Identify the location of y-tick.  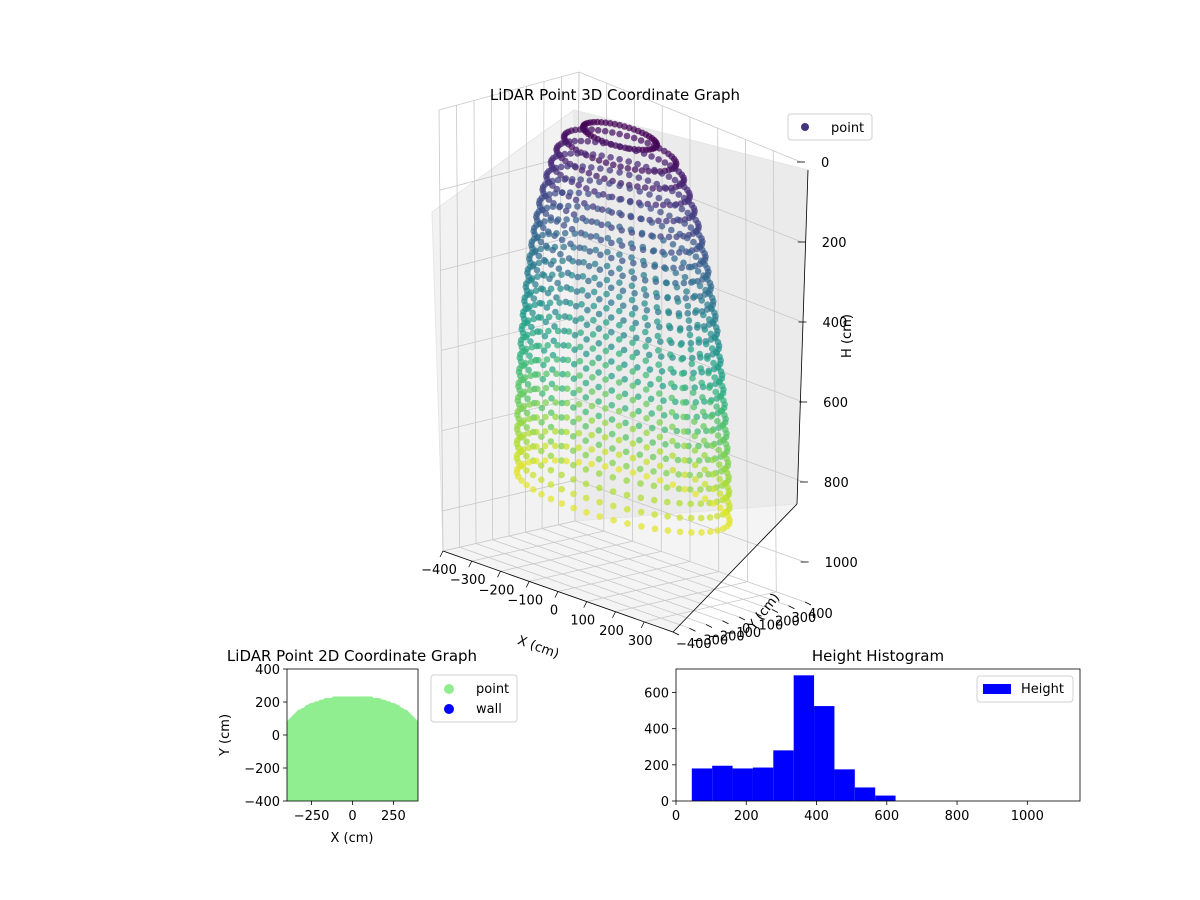
(725, 622).